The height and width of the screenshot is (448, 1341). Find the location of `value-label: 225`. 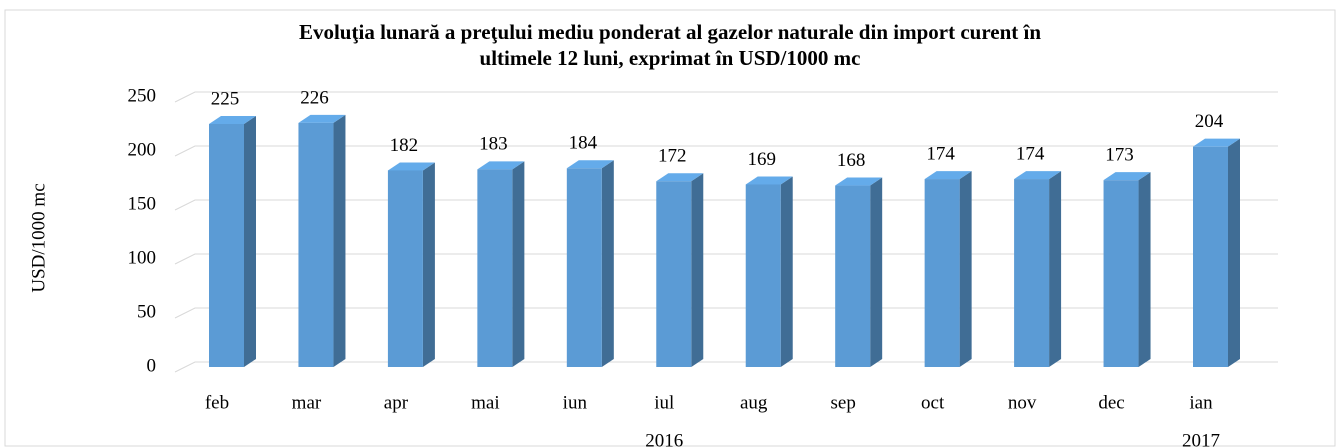

value-label: 225 is located at coordinates (225, 98).